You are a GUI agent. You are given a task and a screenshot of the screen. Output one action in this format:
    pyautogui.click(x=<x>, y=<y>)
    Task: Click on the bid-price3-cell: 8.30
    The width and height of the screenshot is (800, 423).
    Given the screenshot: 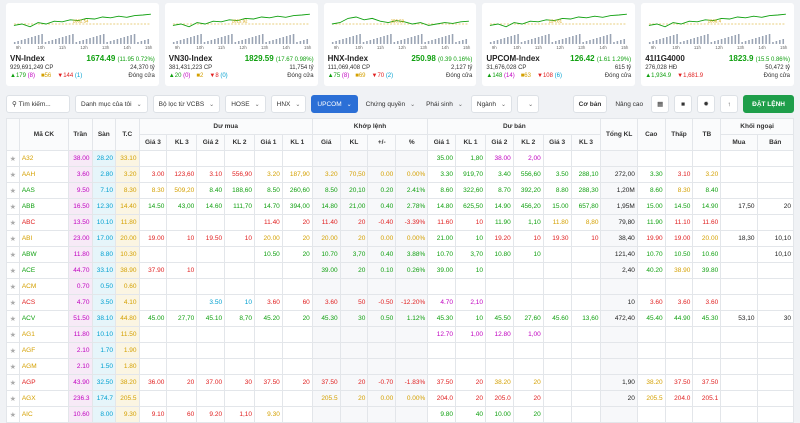 What is the action you would take?
    pyautogui.click(x=153, y=190)
    